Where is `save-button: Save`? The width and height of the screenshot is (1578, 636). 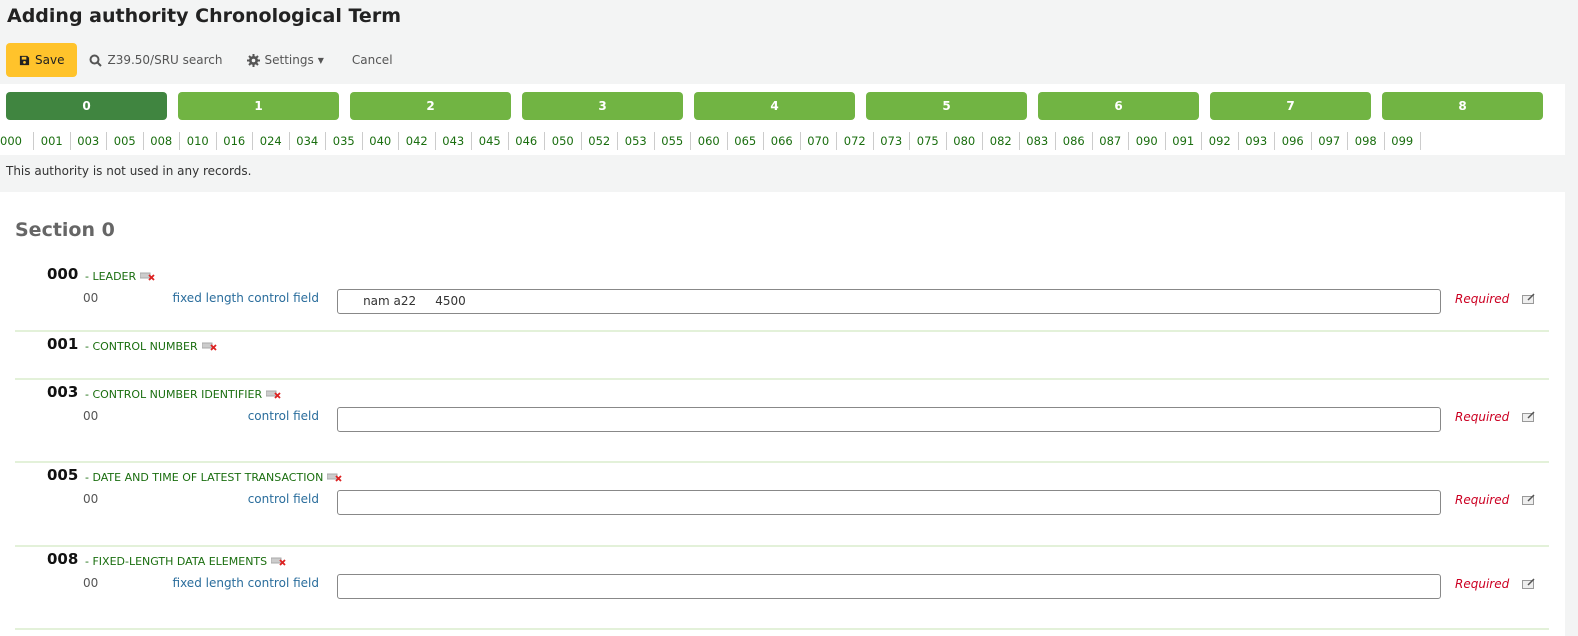 save-button: Save is located at coordinates (42, 60).